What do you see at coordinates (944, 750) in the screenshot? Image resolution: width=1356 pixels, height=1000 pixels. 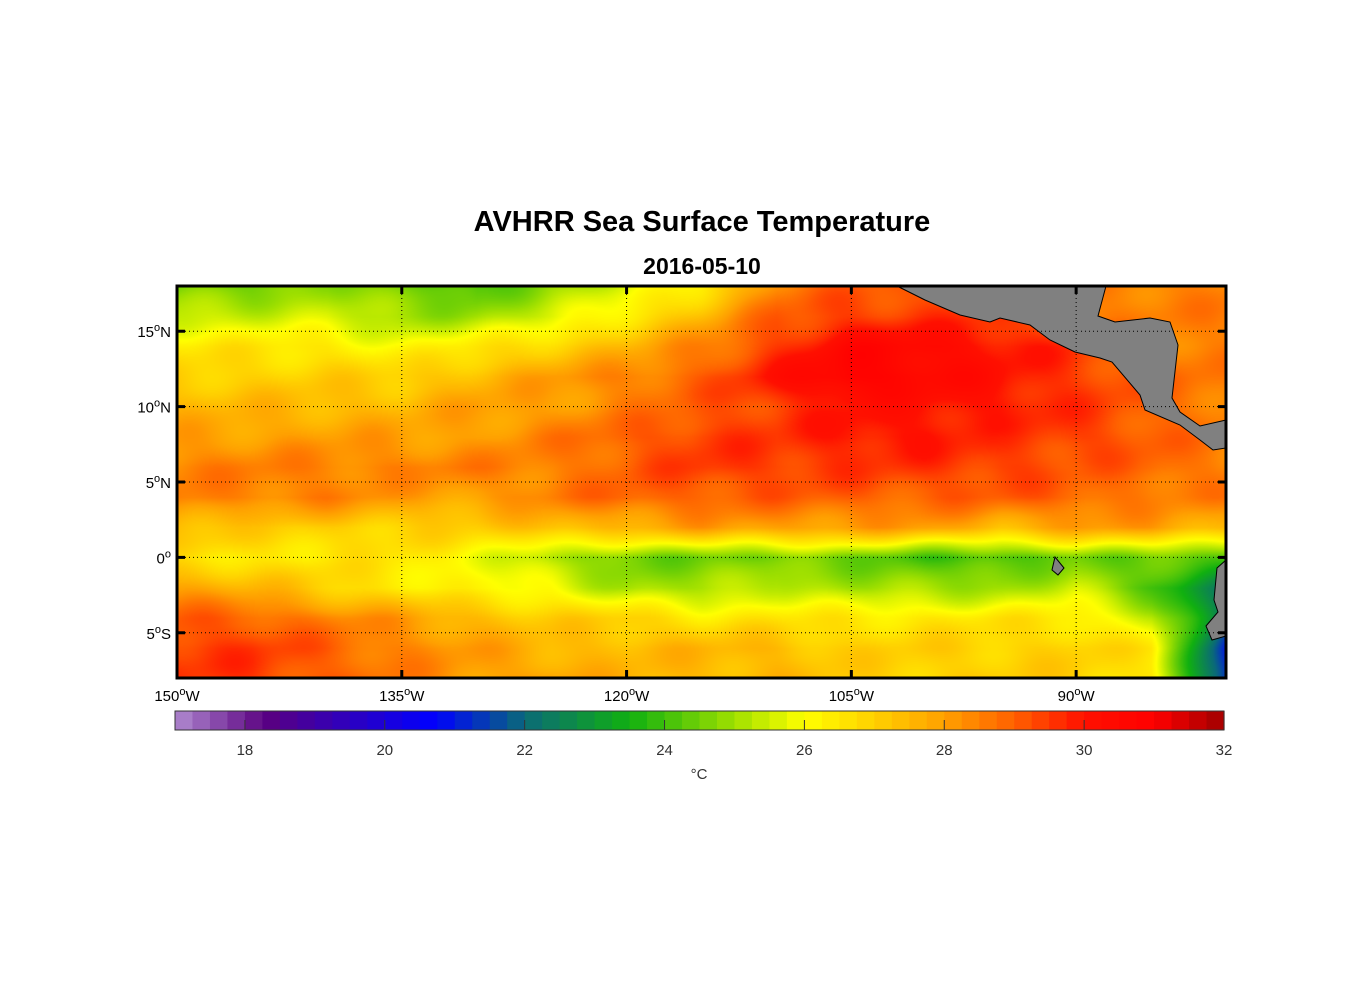 I see `colorbar-tick-label: 28` at bounding box center [944, 750].